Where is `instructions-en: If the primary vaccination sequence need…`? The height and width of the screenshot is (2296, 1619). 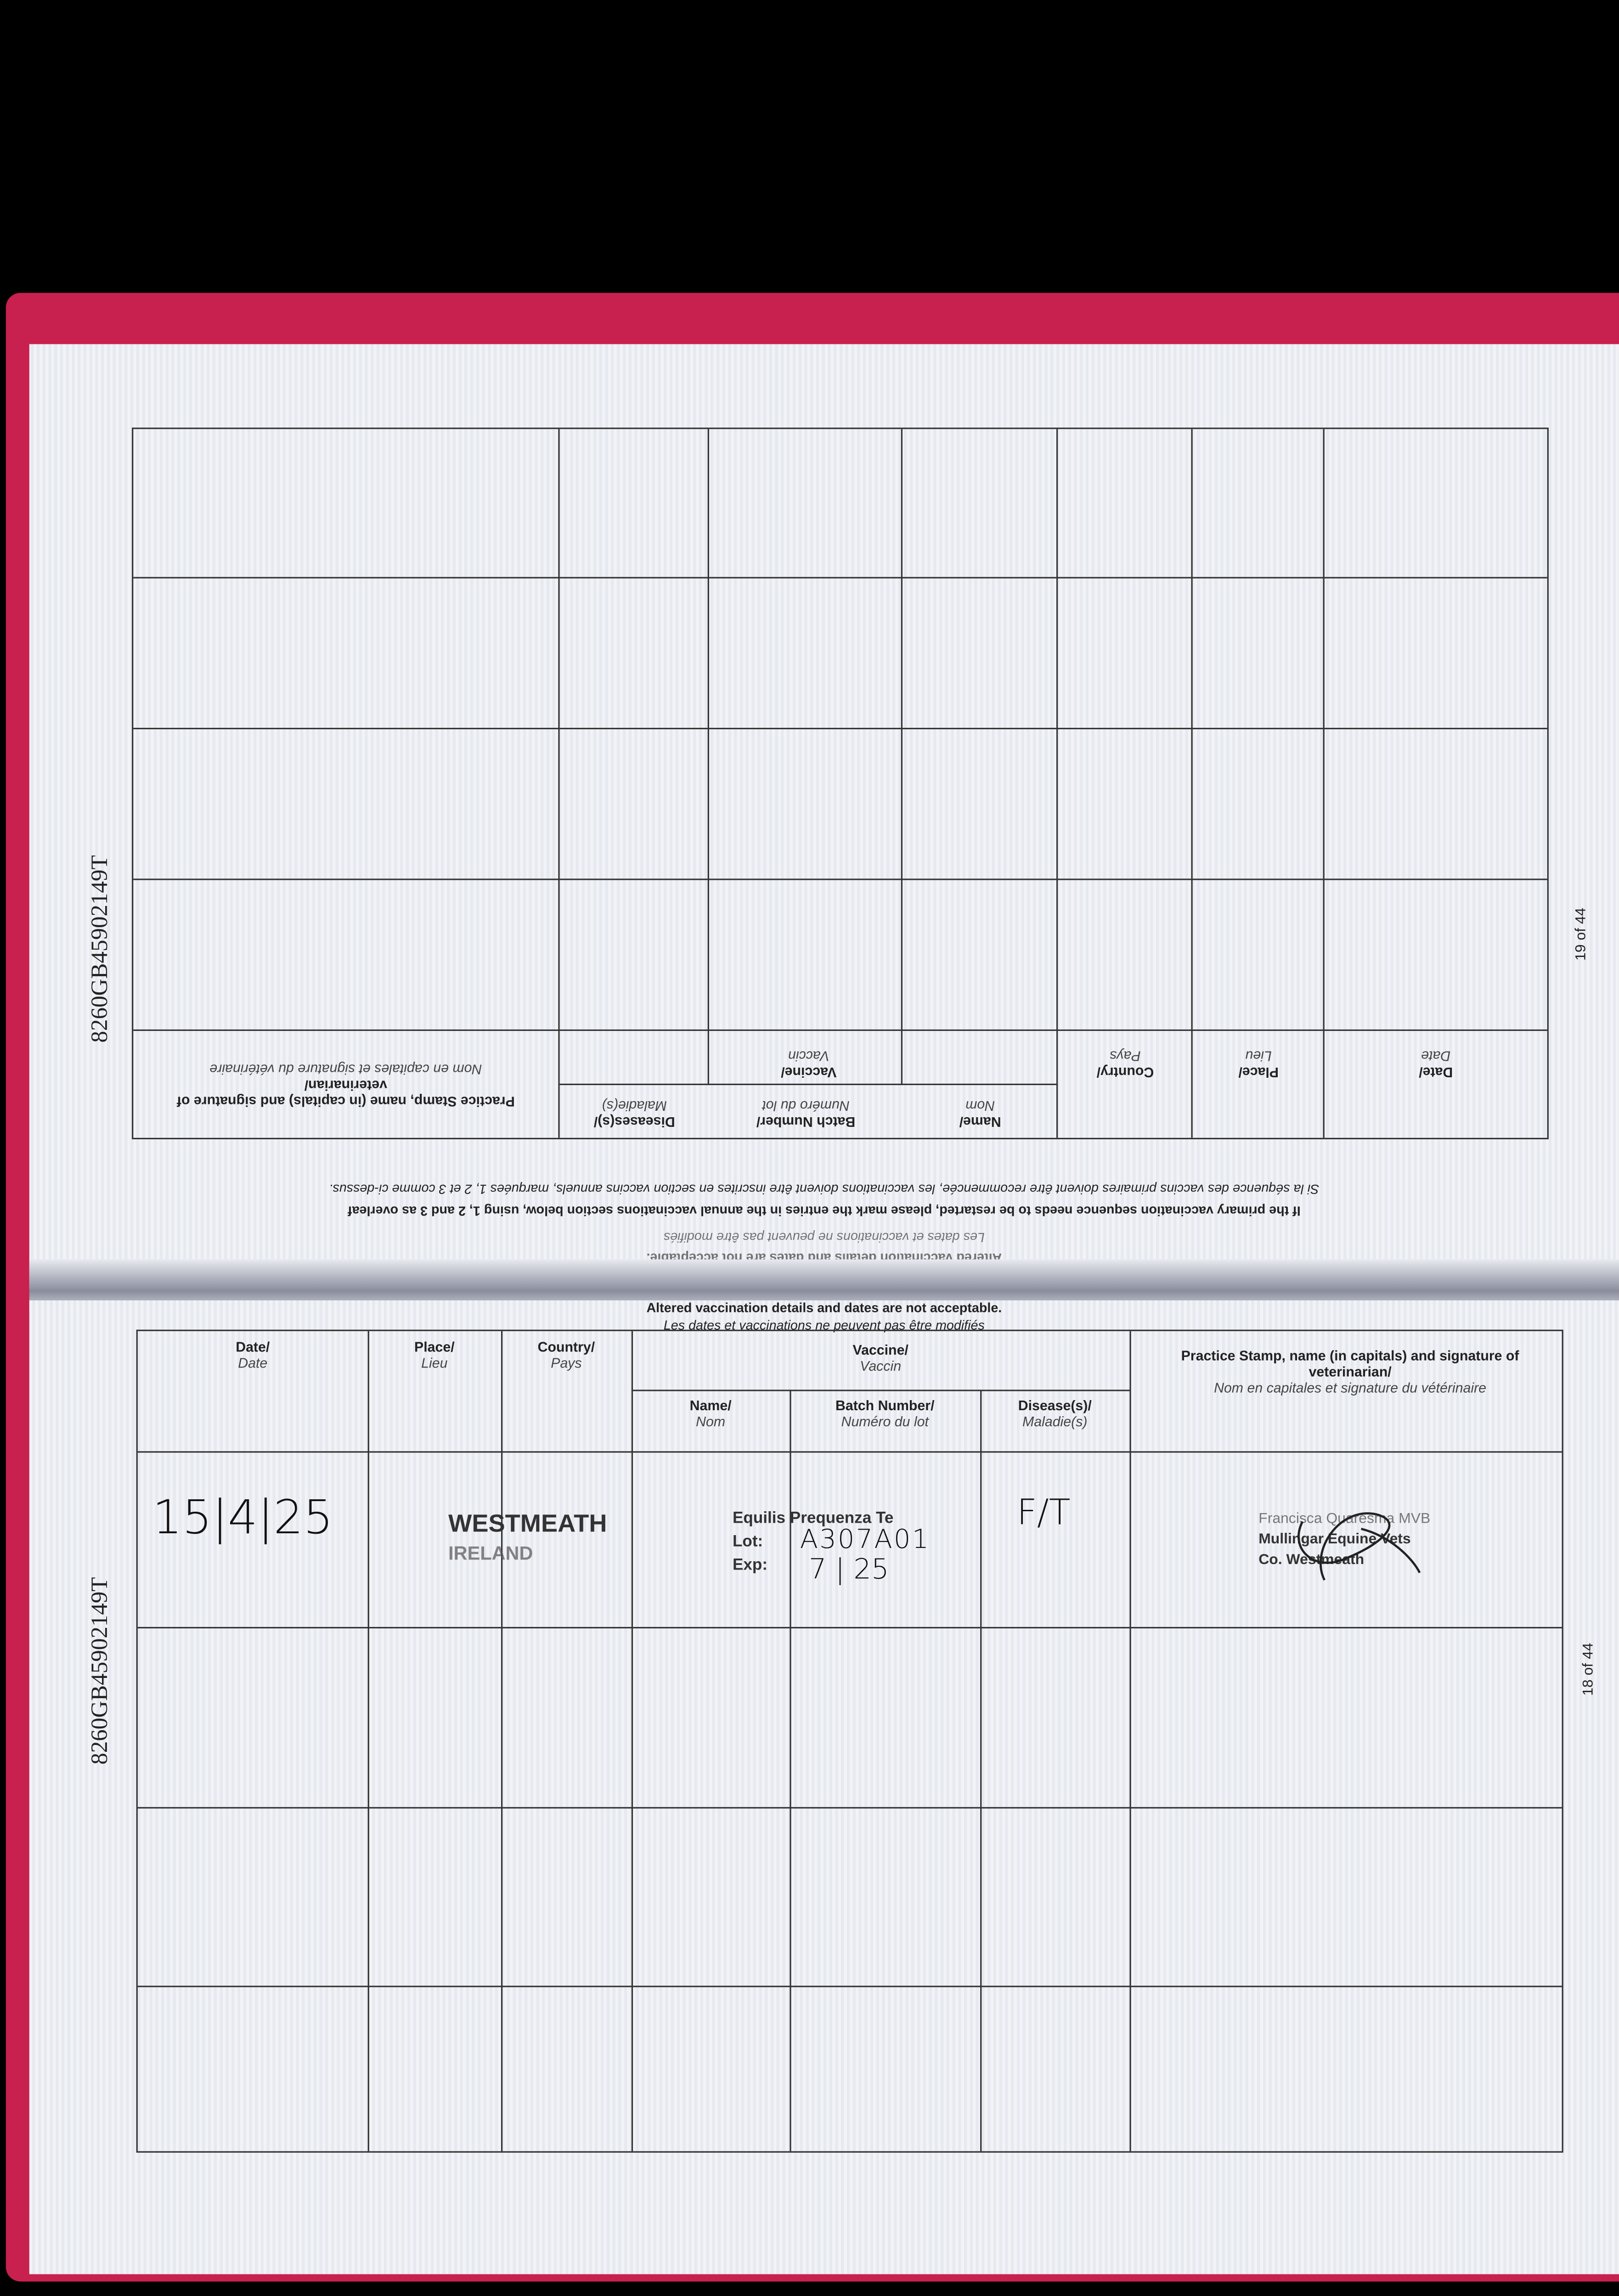
instructions-en: If the primary vaccination sequence need… is located at coordinates (825, 1212).